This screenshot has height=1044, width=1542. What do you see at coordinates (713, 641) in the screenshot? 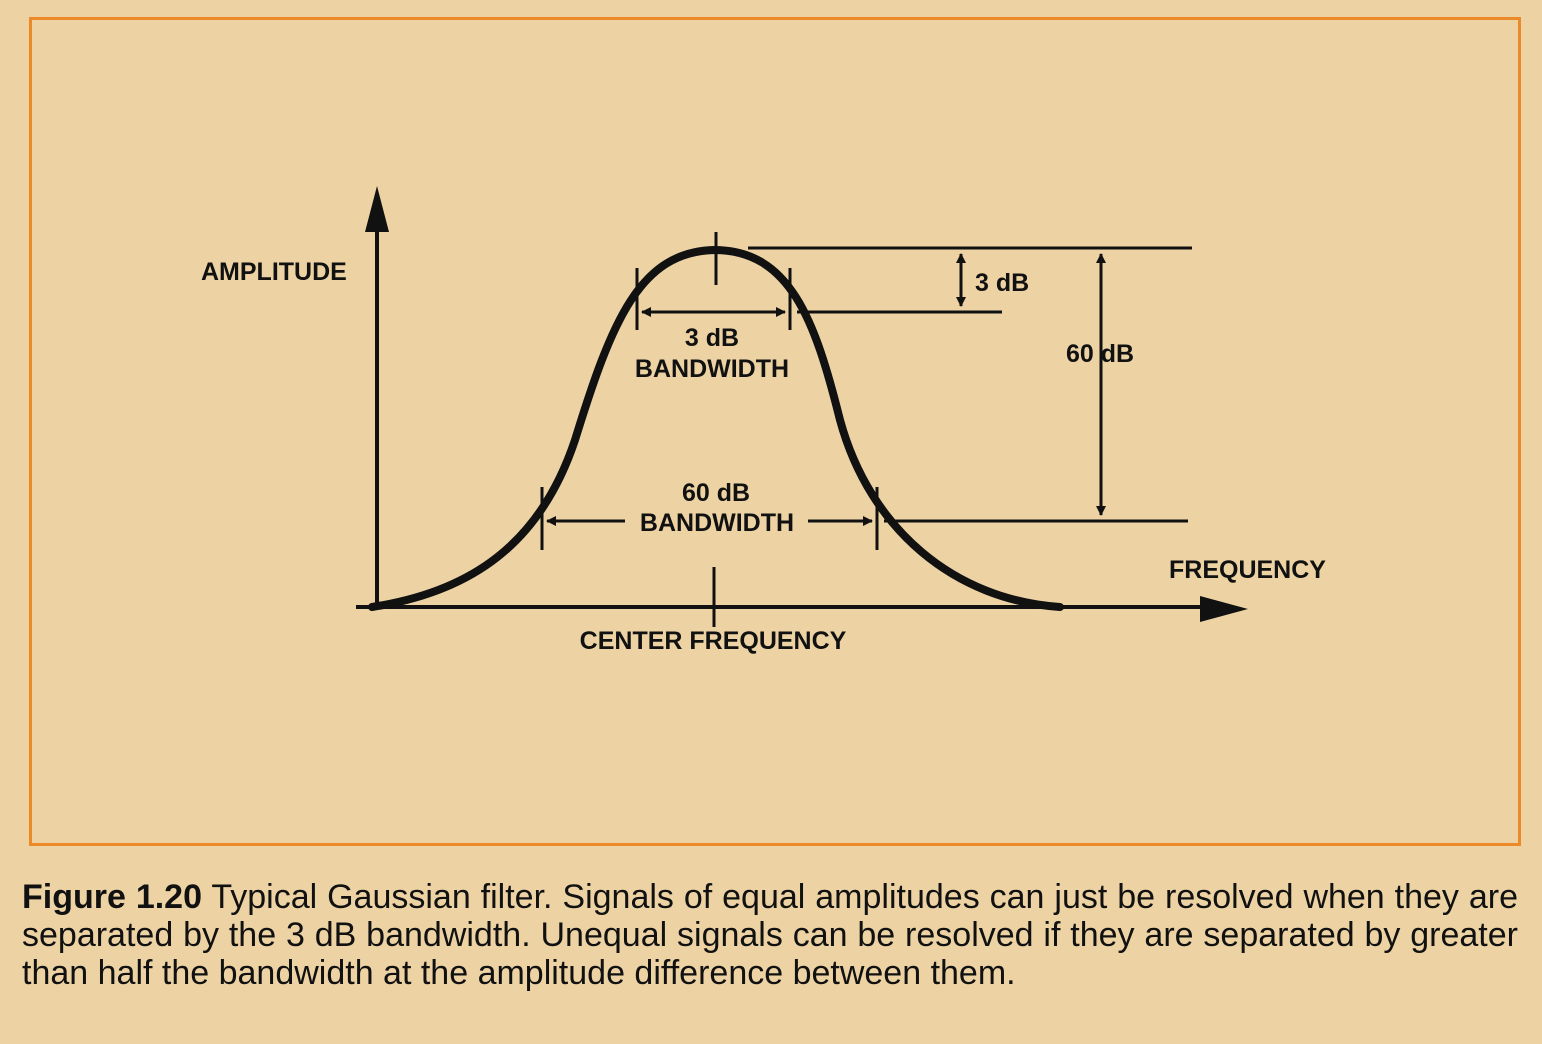
I see `center-frequency-label: CENTER FREQUENCY` at bounding box center [713, 641].